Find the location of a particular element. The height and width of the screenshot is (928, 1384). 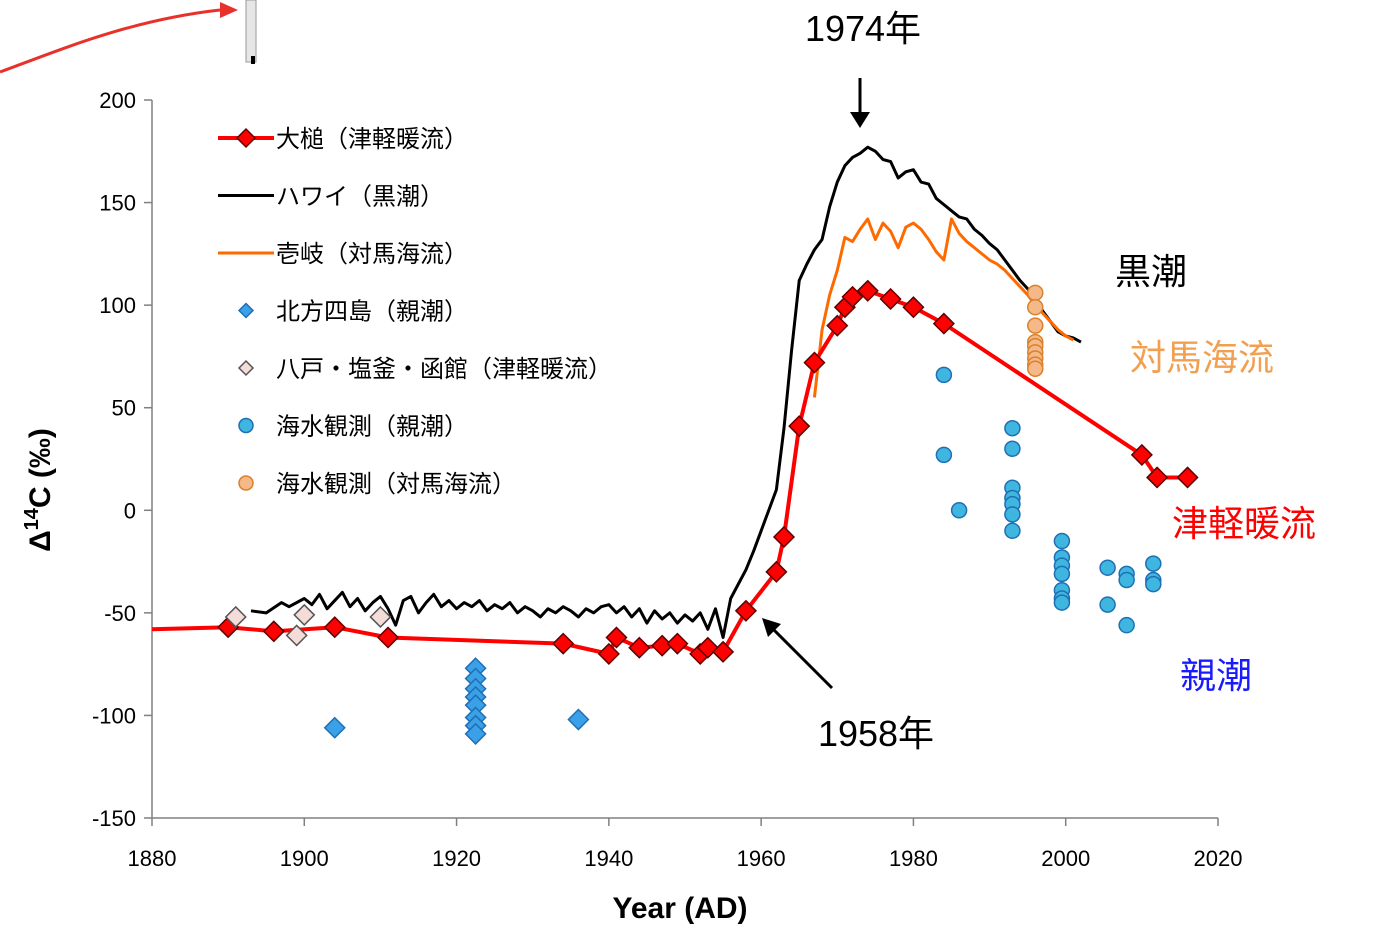

x-tick-label: 2020 is located at coordinates (1218, 858).